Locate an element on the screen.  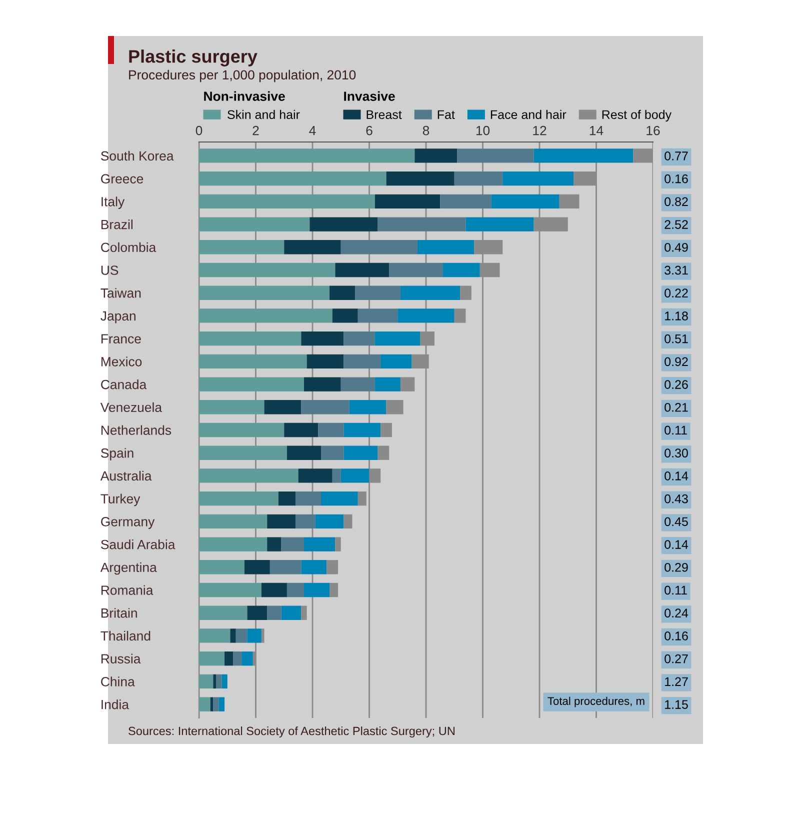
text: Invasive is located at coordinates (369, 96).